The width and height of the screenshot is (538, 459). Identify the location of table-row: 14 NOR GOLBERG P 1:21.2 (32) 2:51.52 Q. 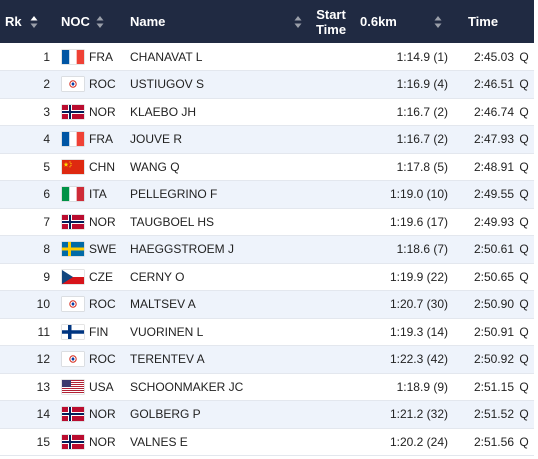
(267, 414).